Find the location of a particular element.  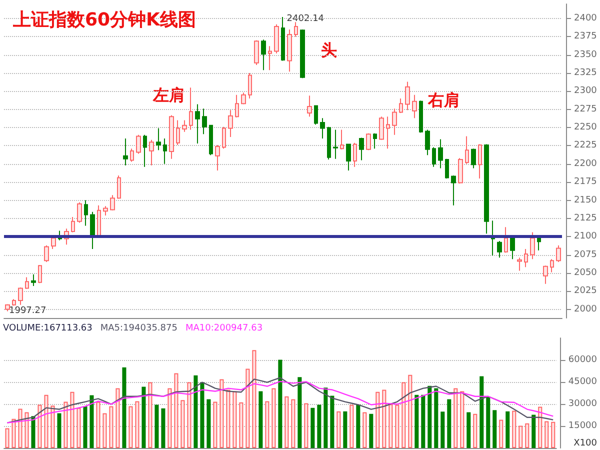

y-tick-label: 2250 is located at coordinates (586, 127).